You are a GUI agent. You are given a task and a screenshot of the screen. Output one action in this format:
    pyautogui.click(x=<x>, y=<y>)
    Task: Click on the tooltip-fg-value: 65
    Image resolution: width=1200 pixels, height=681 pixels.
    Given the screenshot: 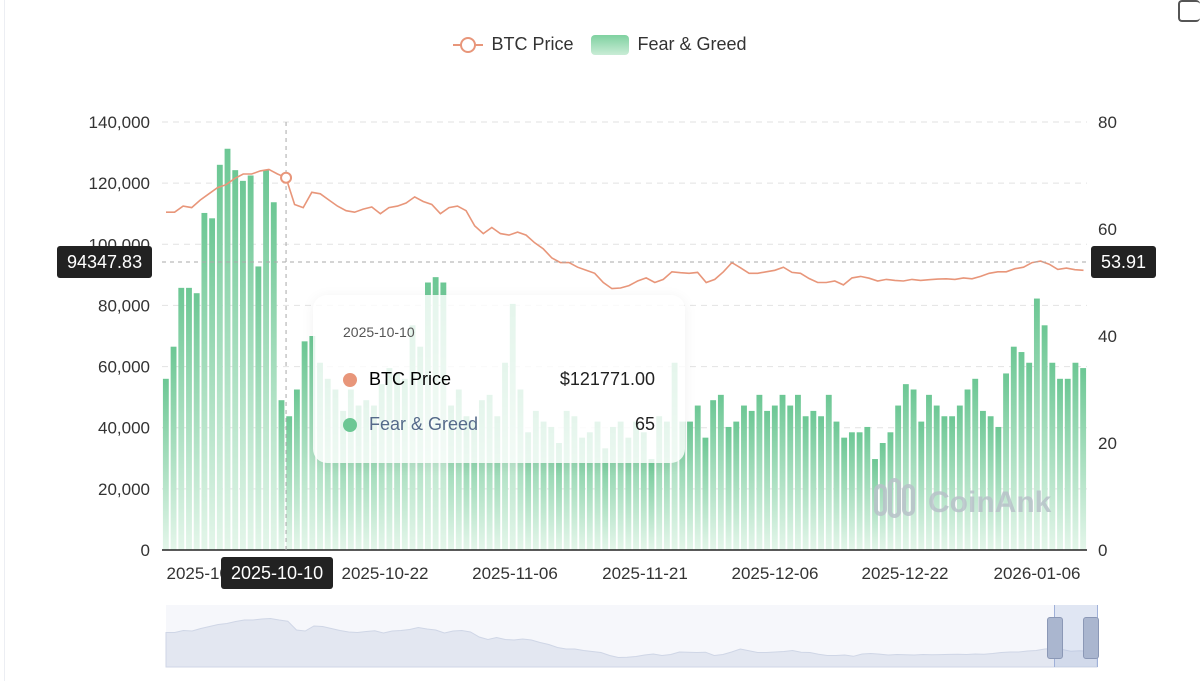 What is the action you would take?
    pyautogui.click(x=644, y=424)
    